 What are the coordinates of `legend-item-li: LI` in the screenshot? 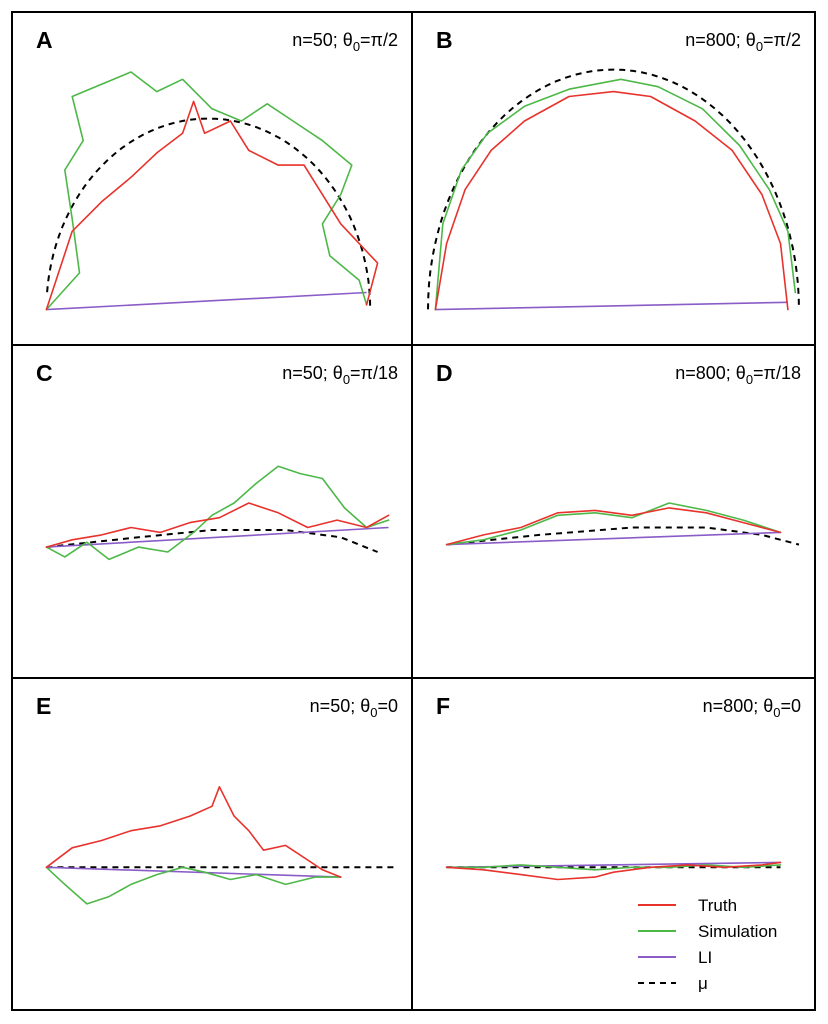 It's located at (675, 957).